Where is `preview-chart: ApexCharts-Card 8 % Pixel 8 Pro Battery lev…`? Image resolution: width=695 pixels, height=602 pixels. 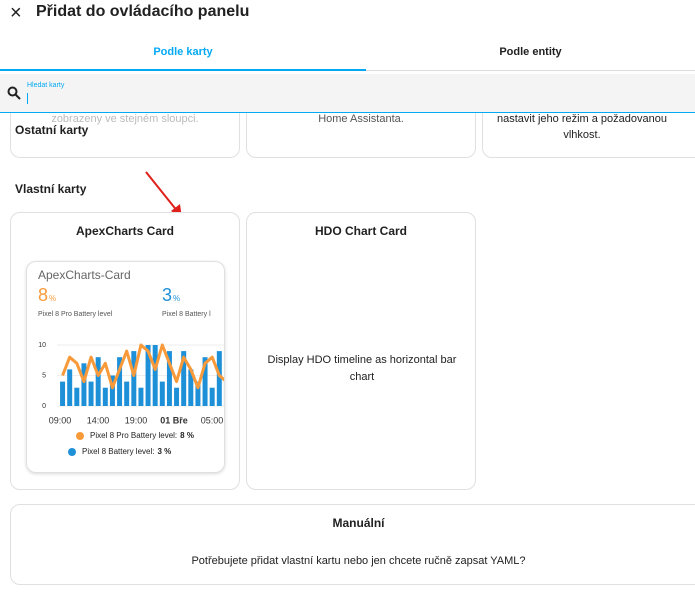 preview-chart: ApexCharts-Card 8 % Pixel 8 Pro Battery lev… is located at coordinates (131, 362).